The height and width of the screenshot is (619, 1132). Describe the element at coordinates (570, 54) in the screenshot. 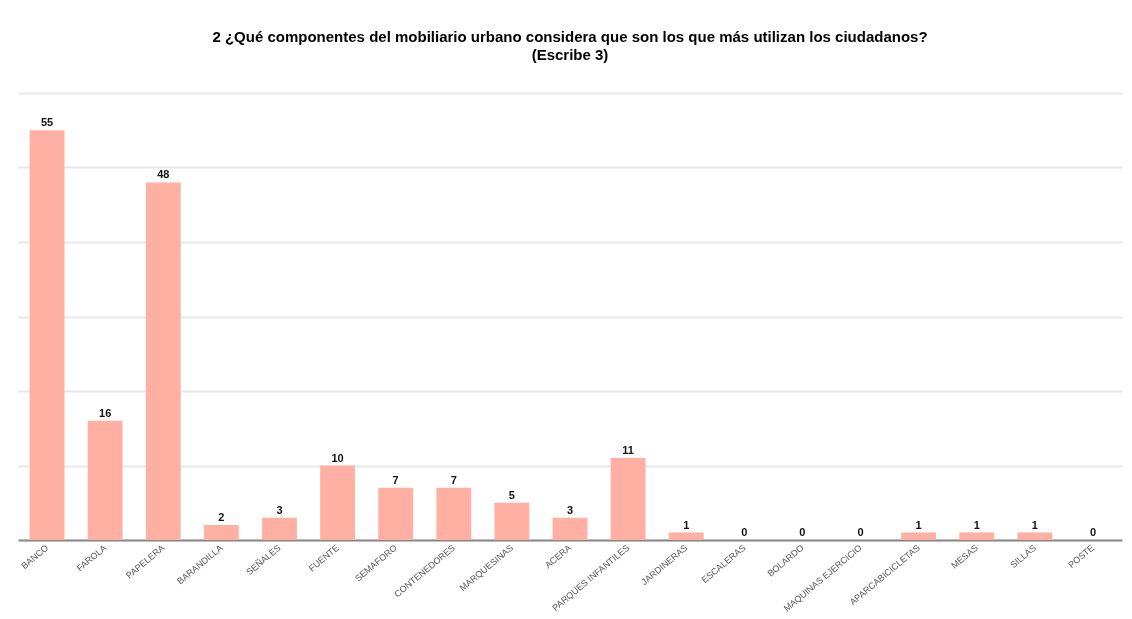

I see `chart-subtitle: (Escribe 3)` at that location.